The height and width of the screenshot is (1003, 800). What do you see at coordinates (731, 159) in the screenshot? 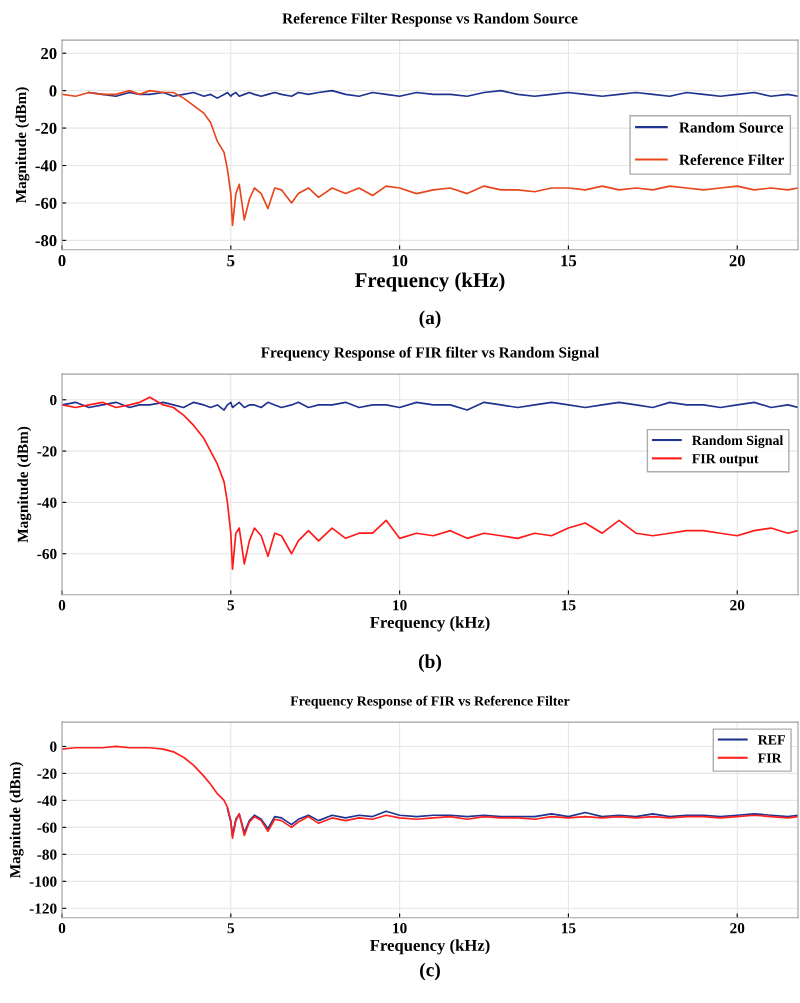
I see `legend-label: Reference Filter` at bounding box center [731, 159].